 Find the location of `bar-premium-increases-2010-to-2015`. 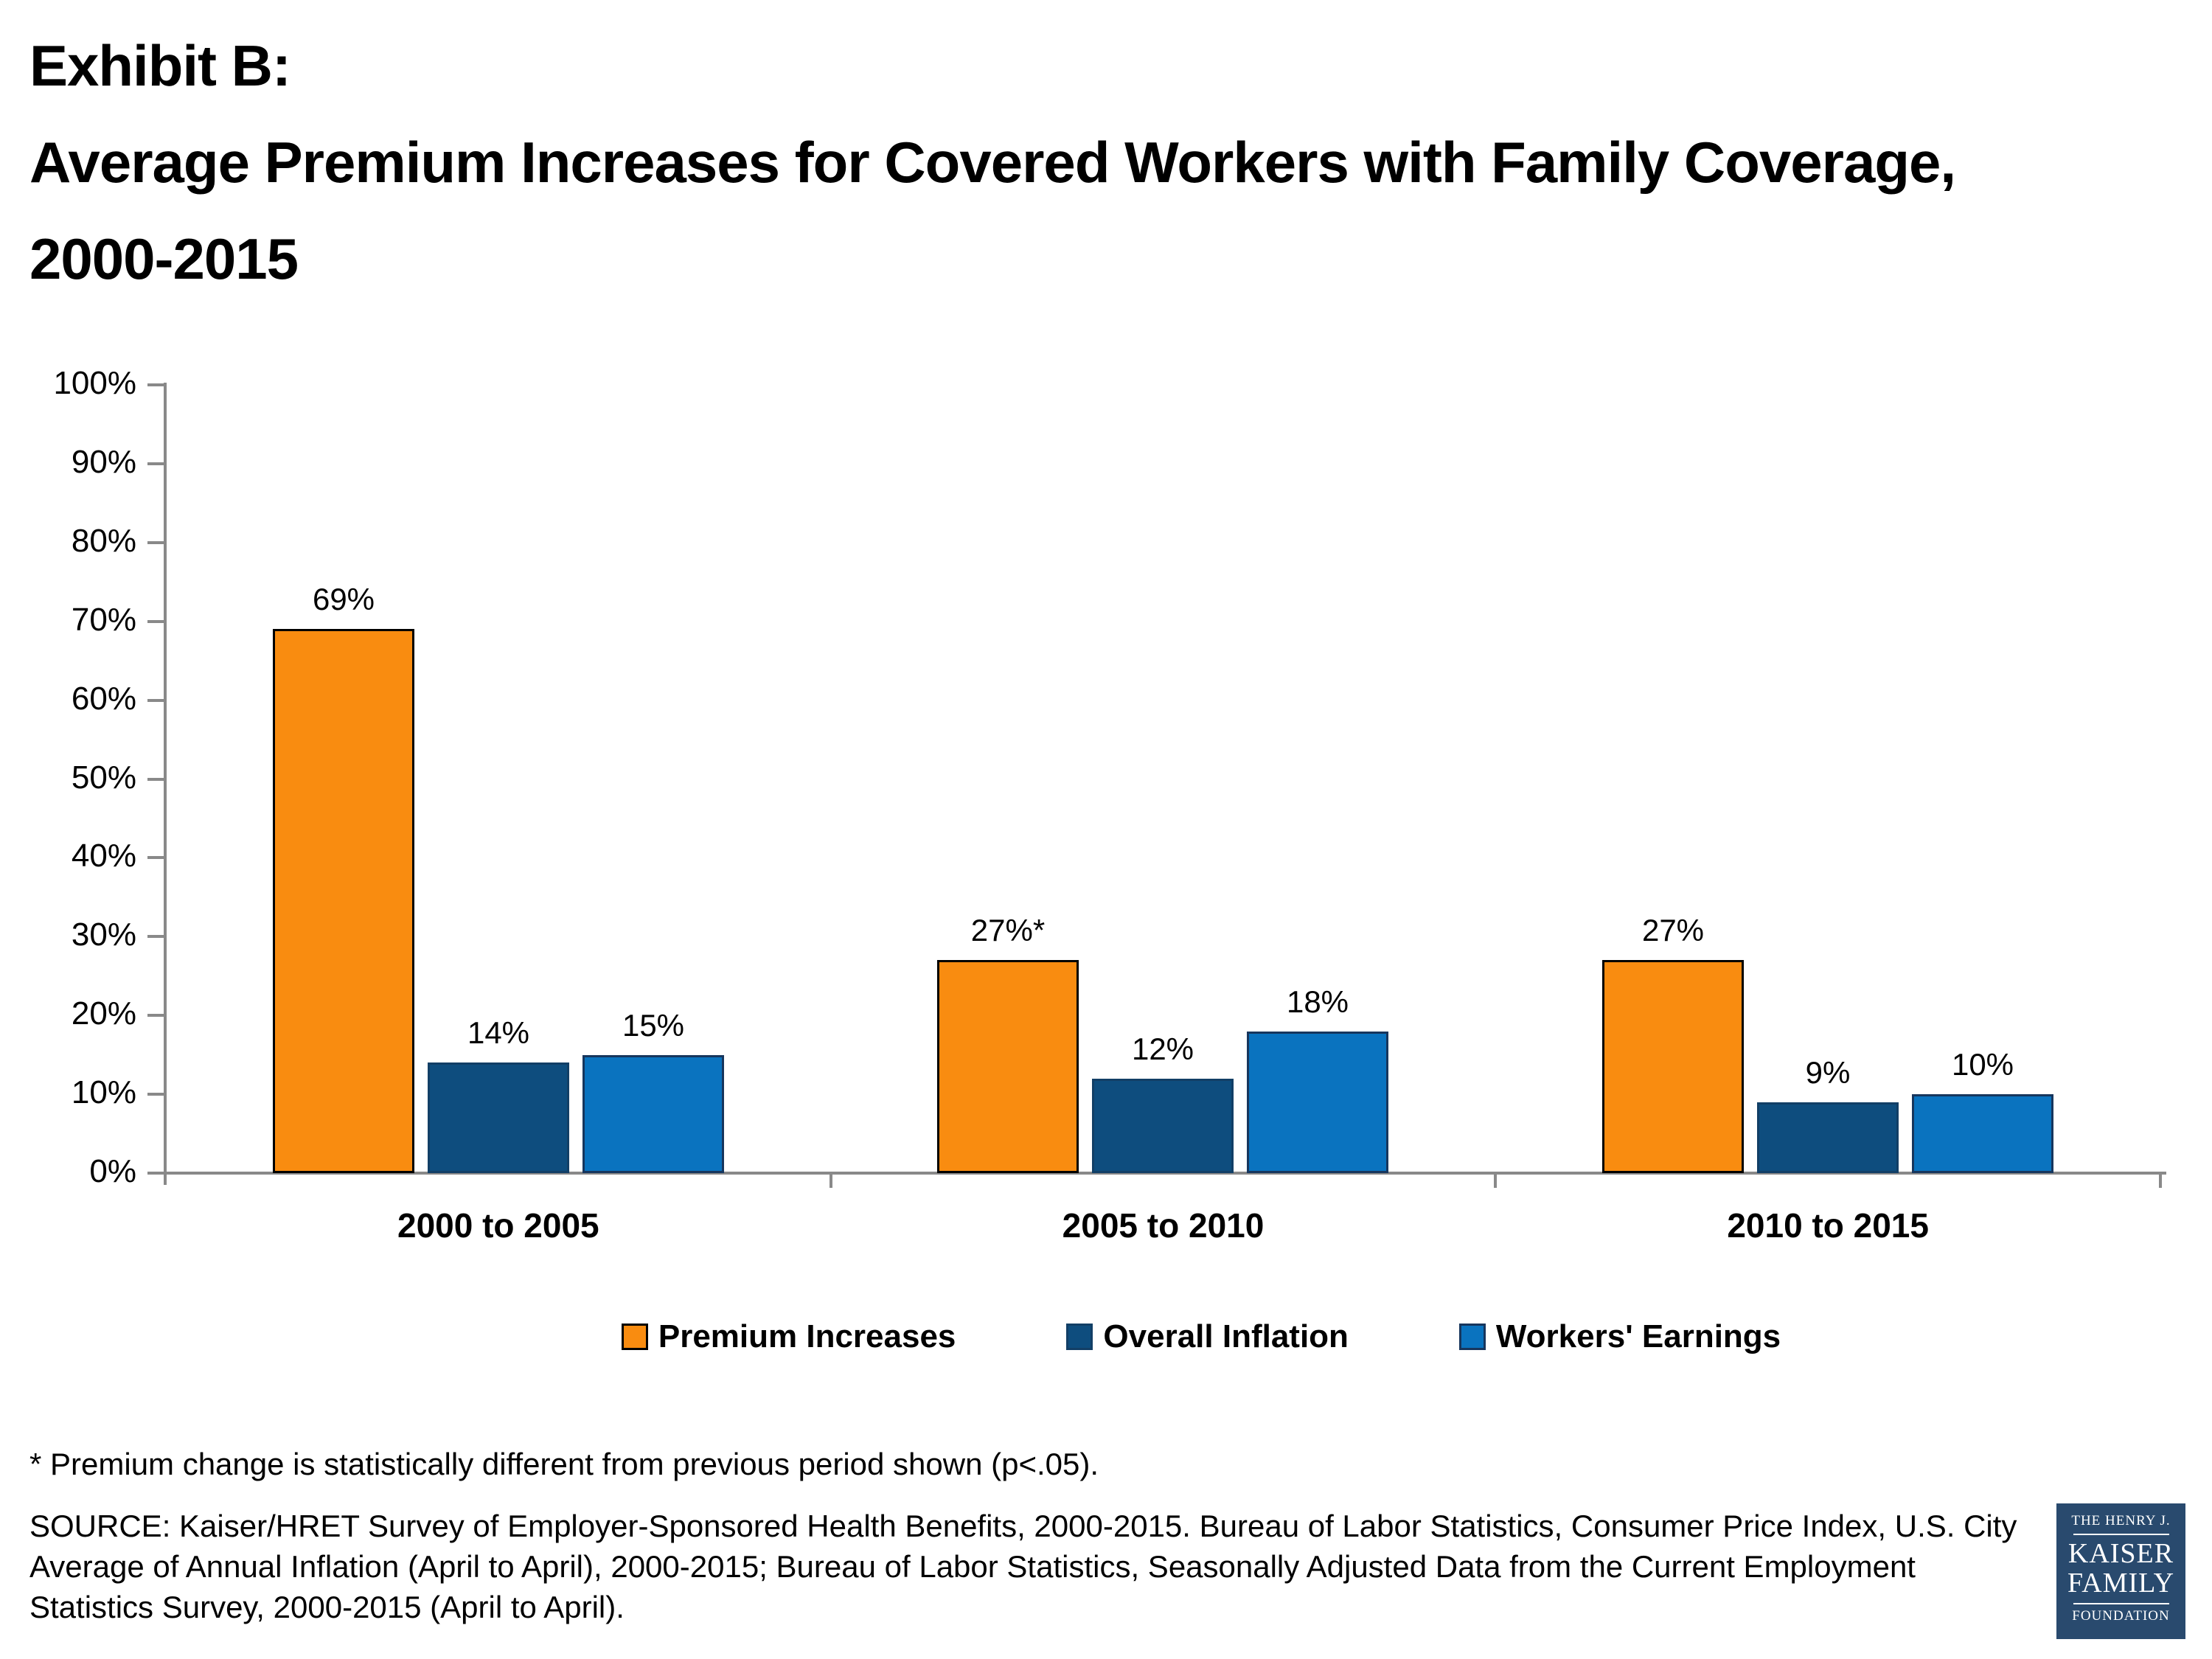

bar-premium-increases-2010-to-2015 is located at coordinates (1673, 1066).